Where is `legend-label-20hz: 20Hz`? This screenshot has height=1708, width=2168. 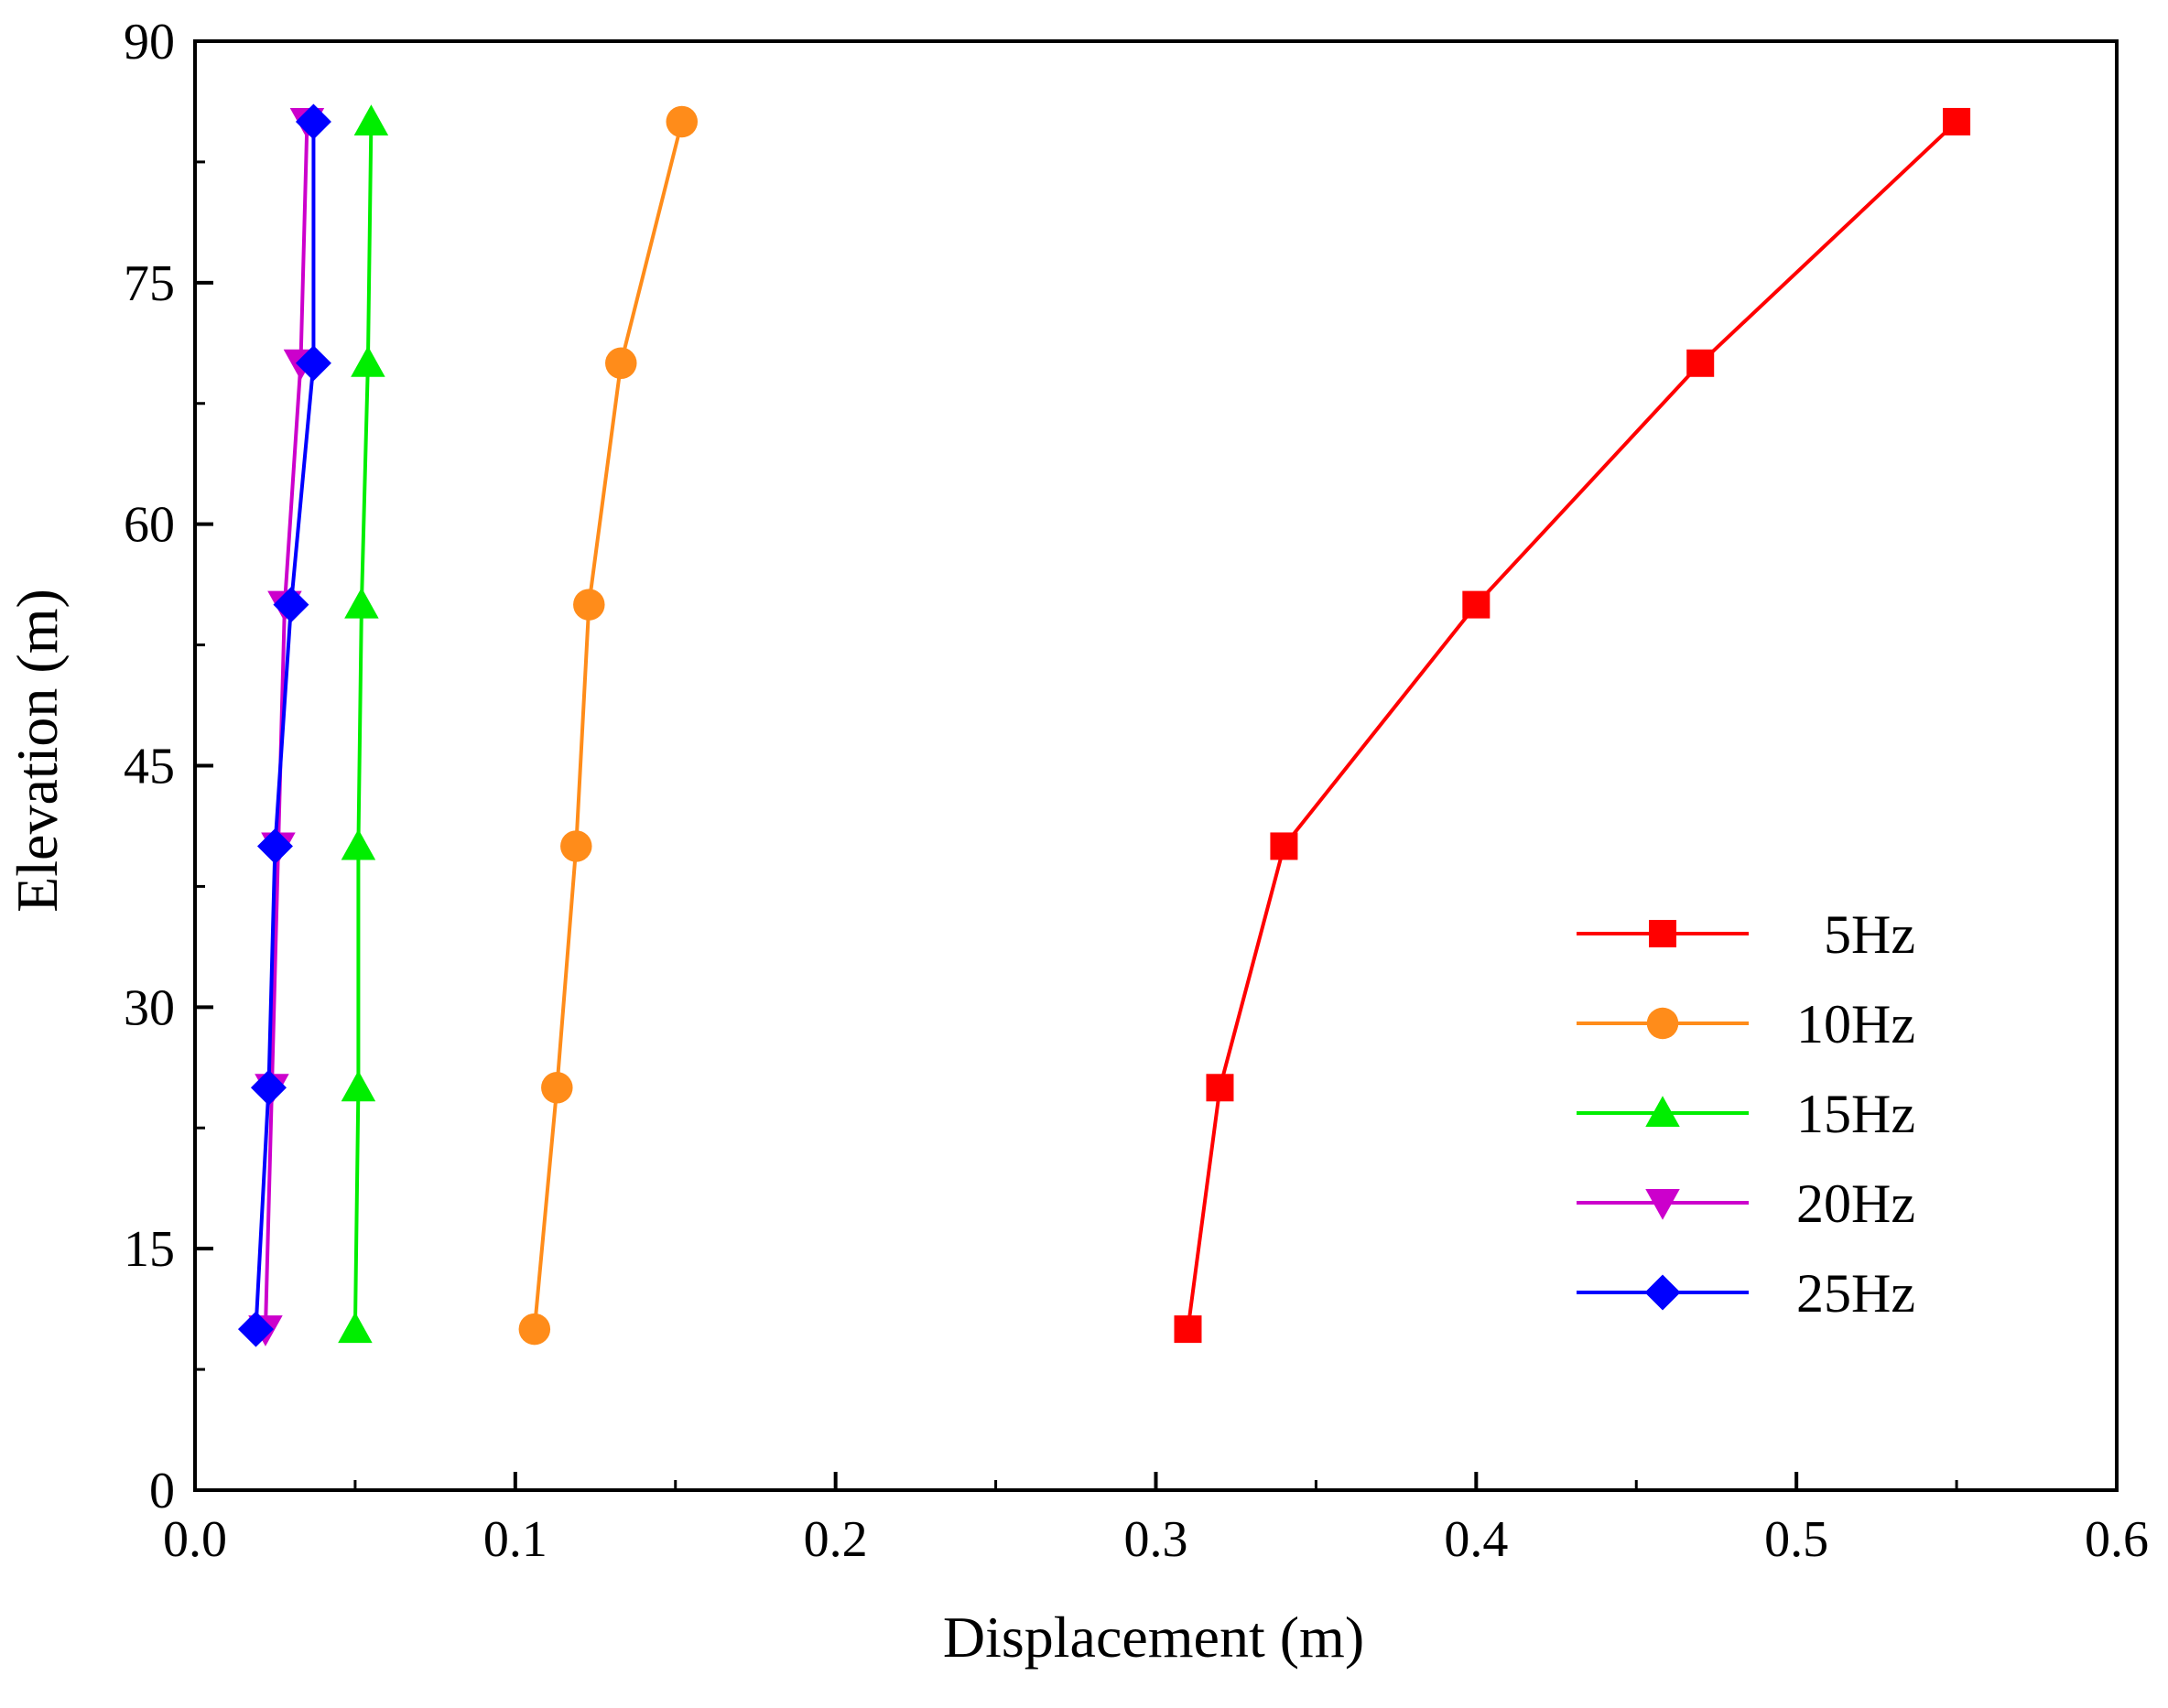
legend-label-20hz: 20Hz is located at coordinates (1856, 1203).